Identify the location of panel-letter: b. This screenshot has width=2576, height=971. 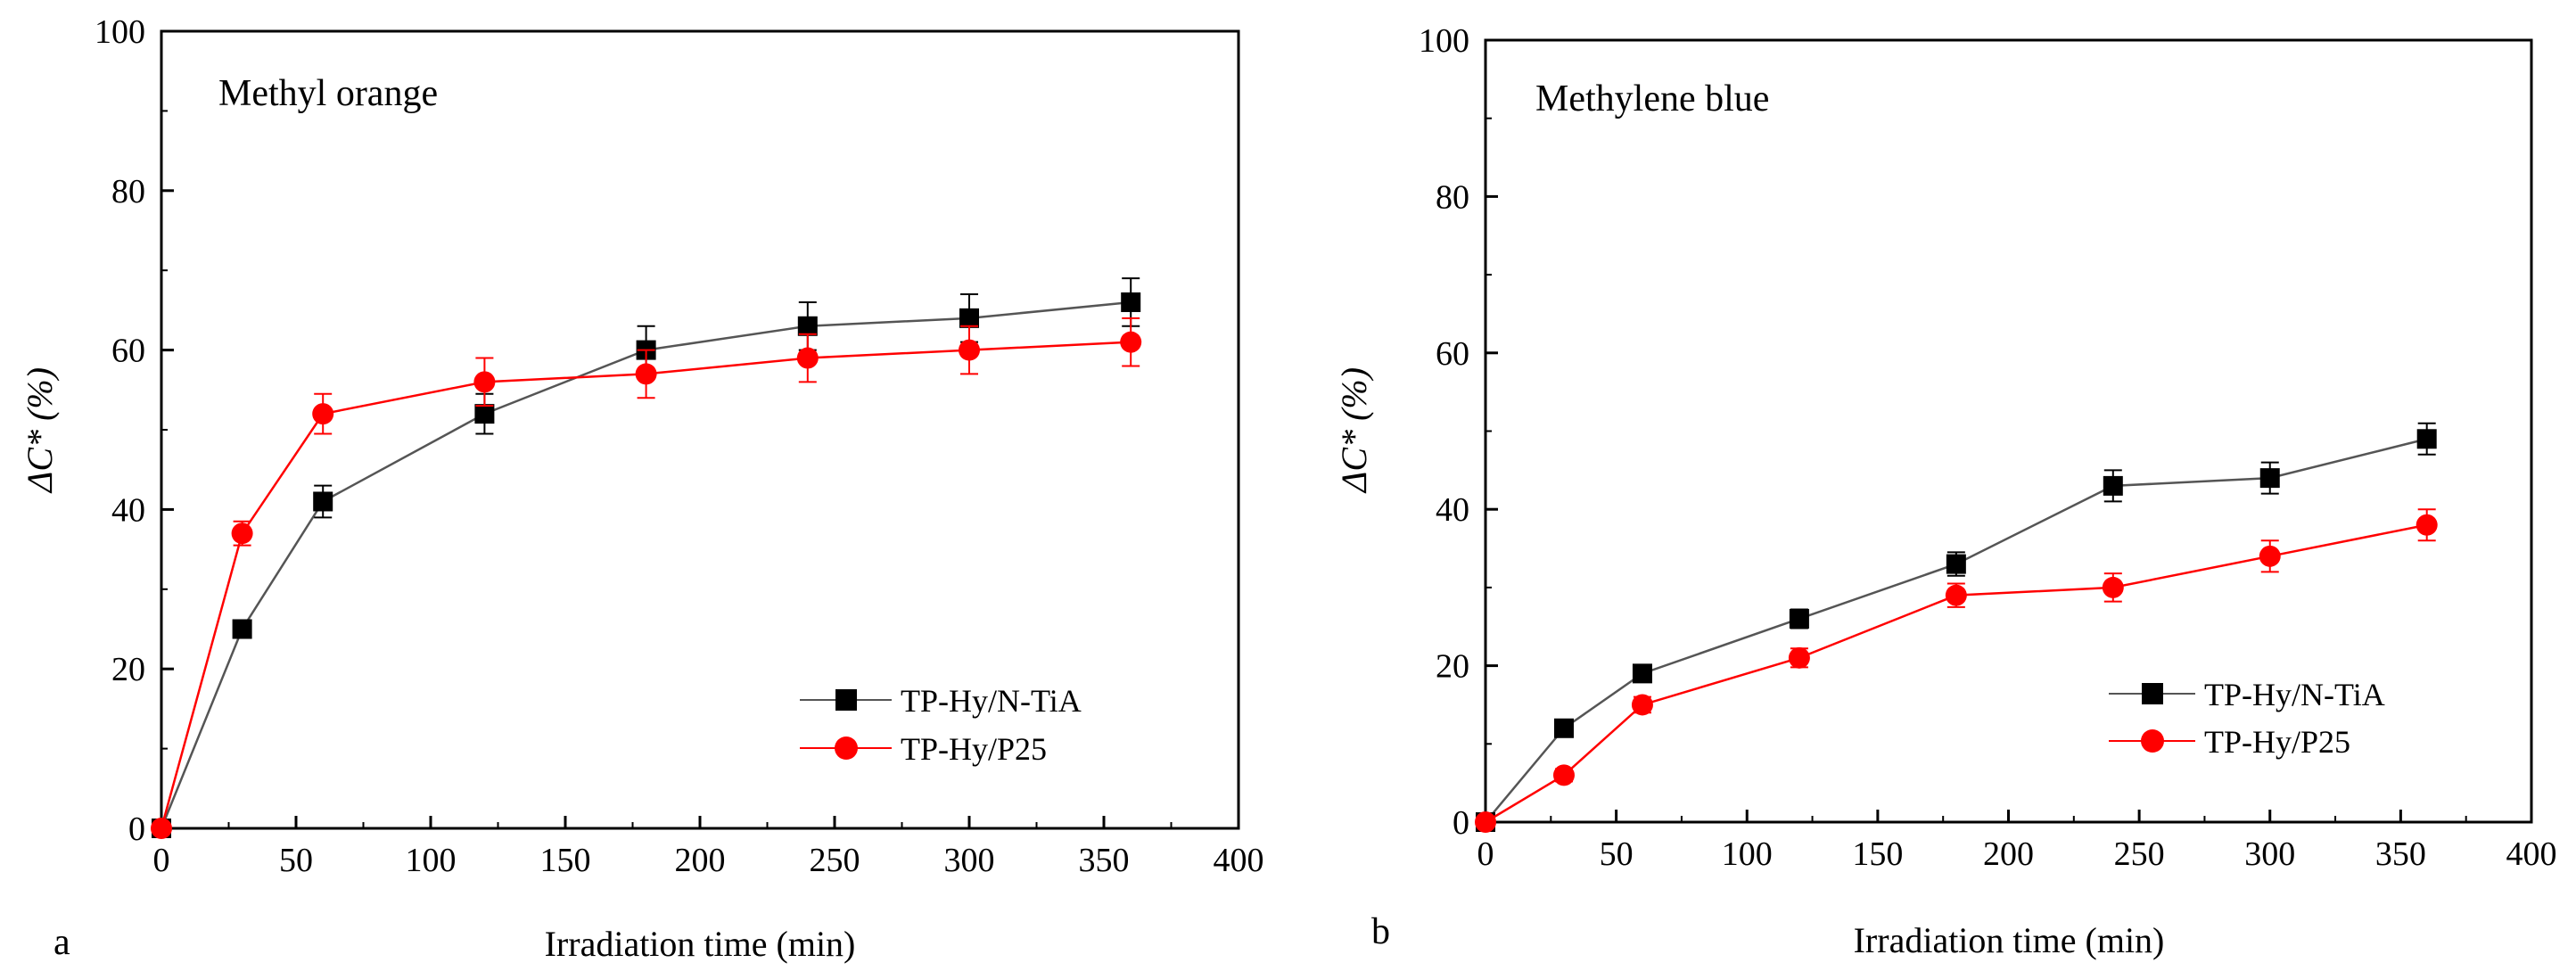
(1380, 931).